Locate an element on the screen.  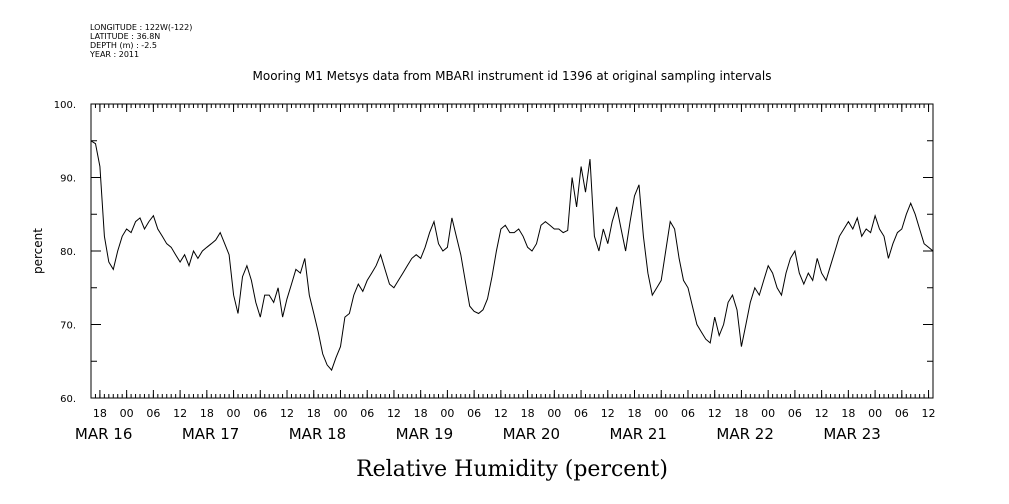
y-tick-label: 100. is located at coordinates (65, 105).